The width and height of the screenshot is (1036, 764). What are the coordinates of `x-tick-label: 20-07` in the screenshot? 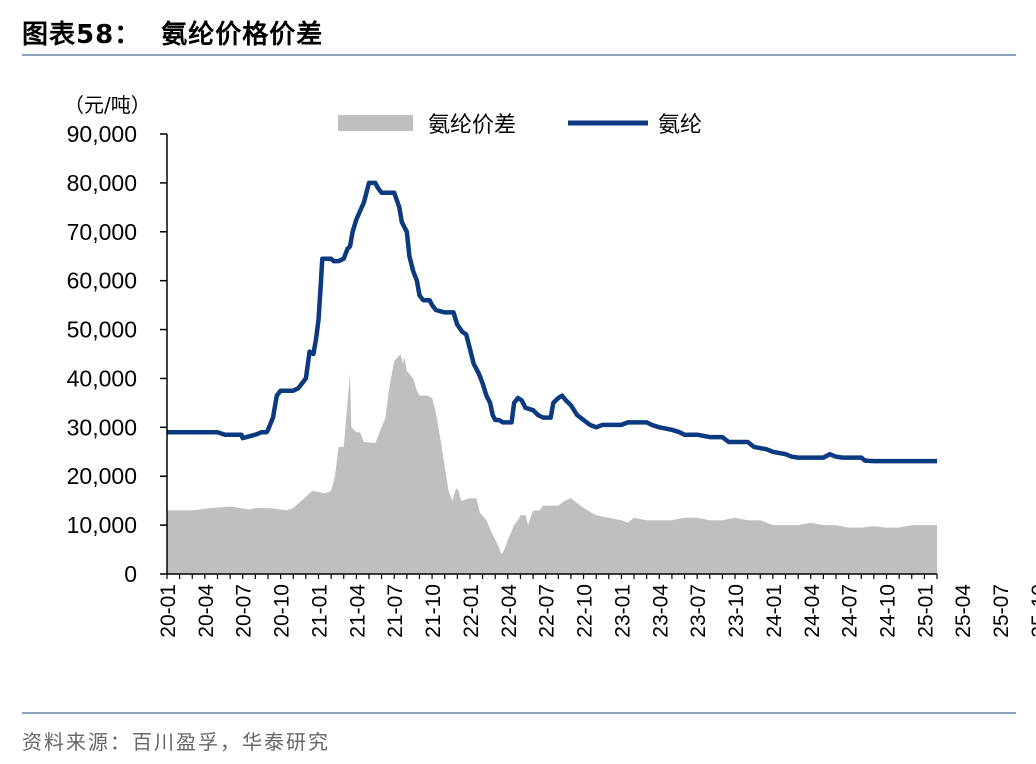 It's located at (244, 611).